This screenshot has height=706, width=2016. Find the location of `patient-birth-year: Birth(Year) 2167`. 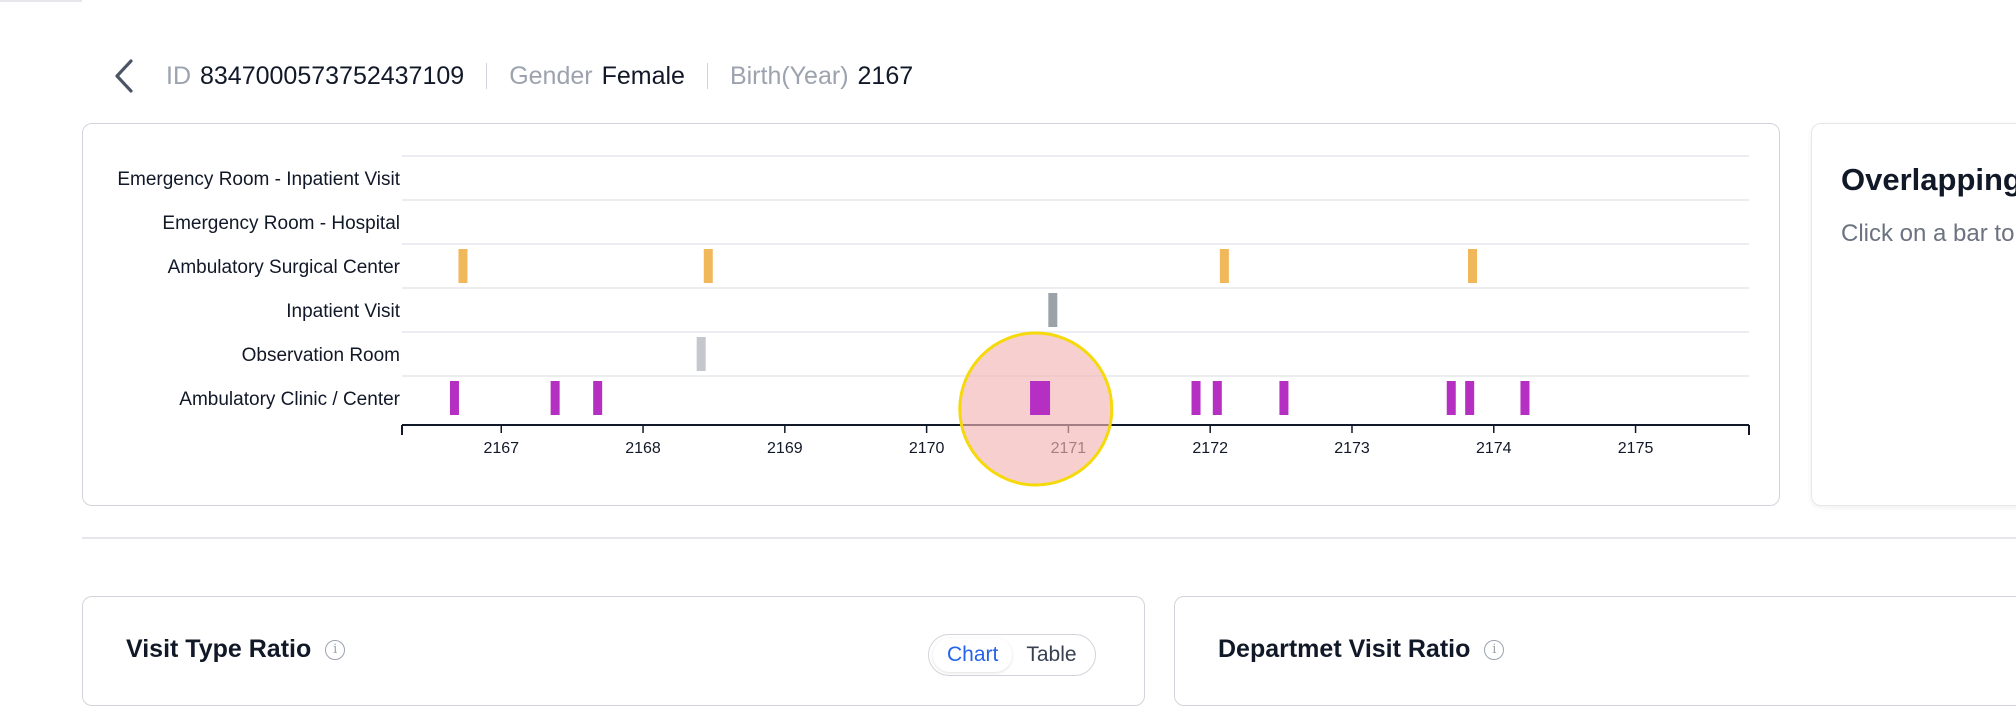

patient-birth-year: Birth(Year) 2167 is located at coordinates (821, 76).